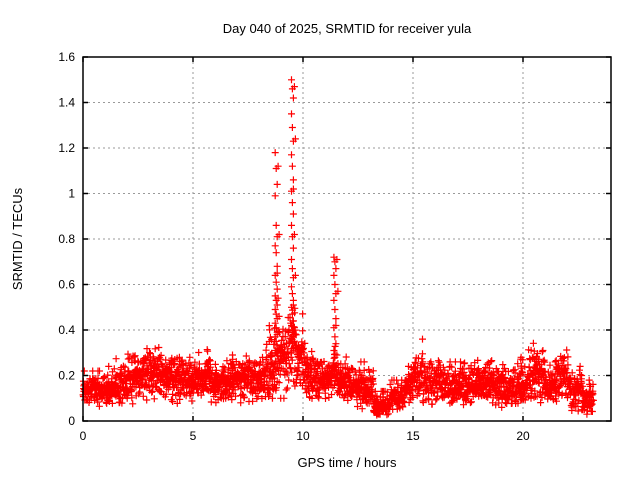  I want to click on y-tick-label: 0.4, so click(66, 330).